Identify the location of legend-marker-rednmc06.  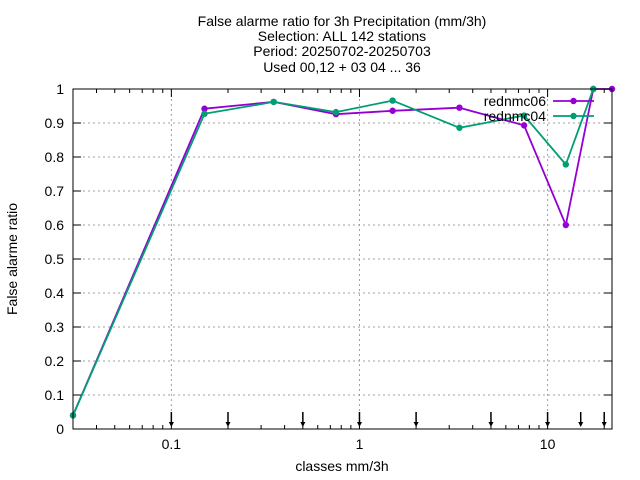
(573, 101).